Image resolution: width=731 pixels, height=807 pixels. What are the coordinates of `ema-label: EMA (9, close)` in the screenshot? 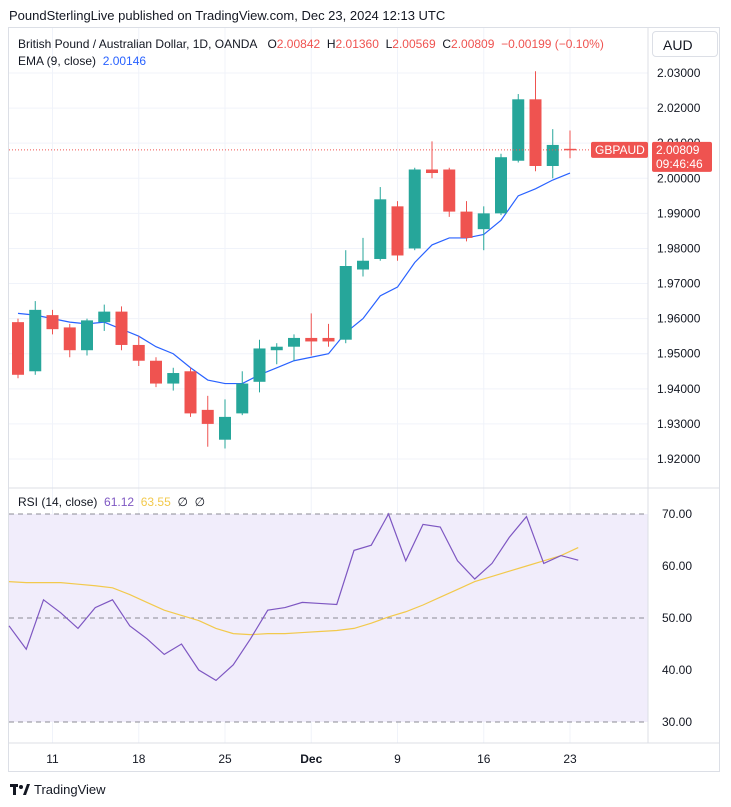 It's located at (57, 61).